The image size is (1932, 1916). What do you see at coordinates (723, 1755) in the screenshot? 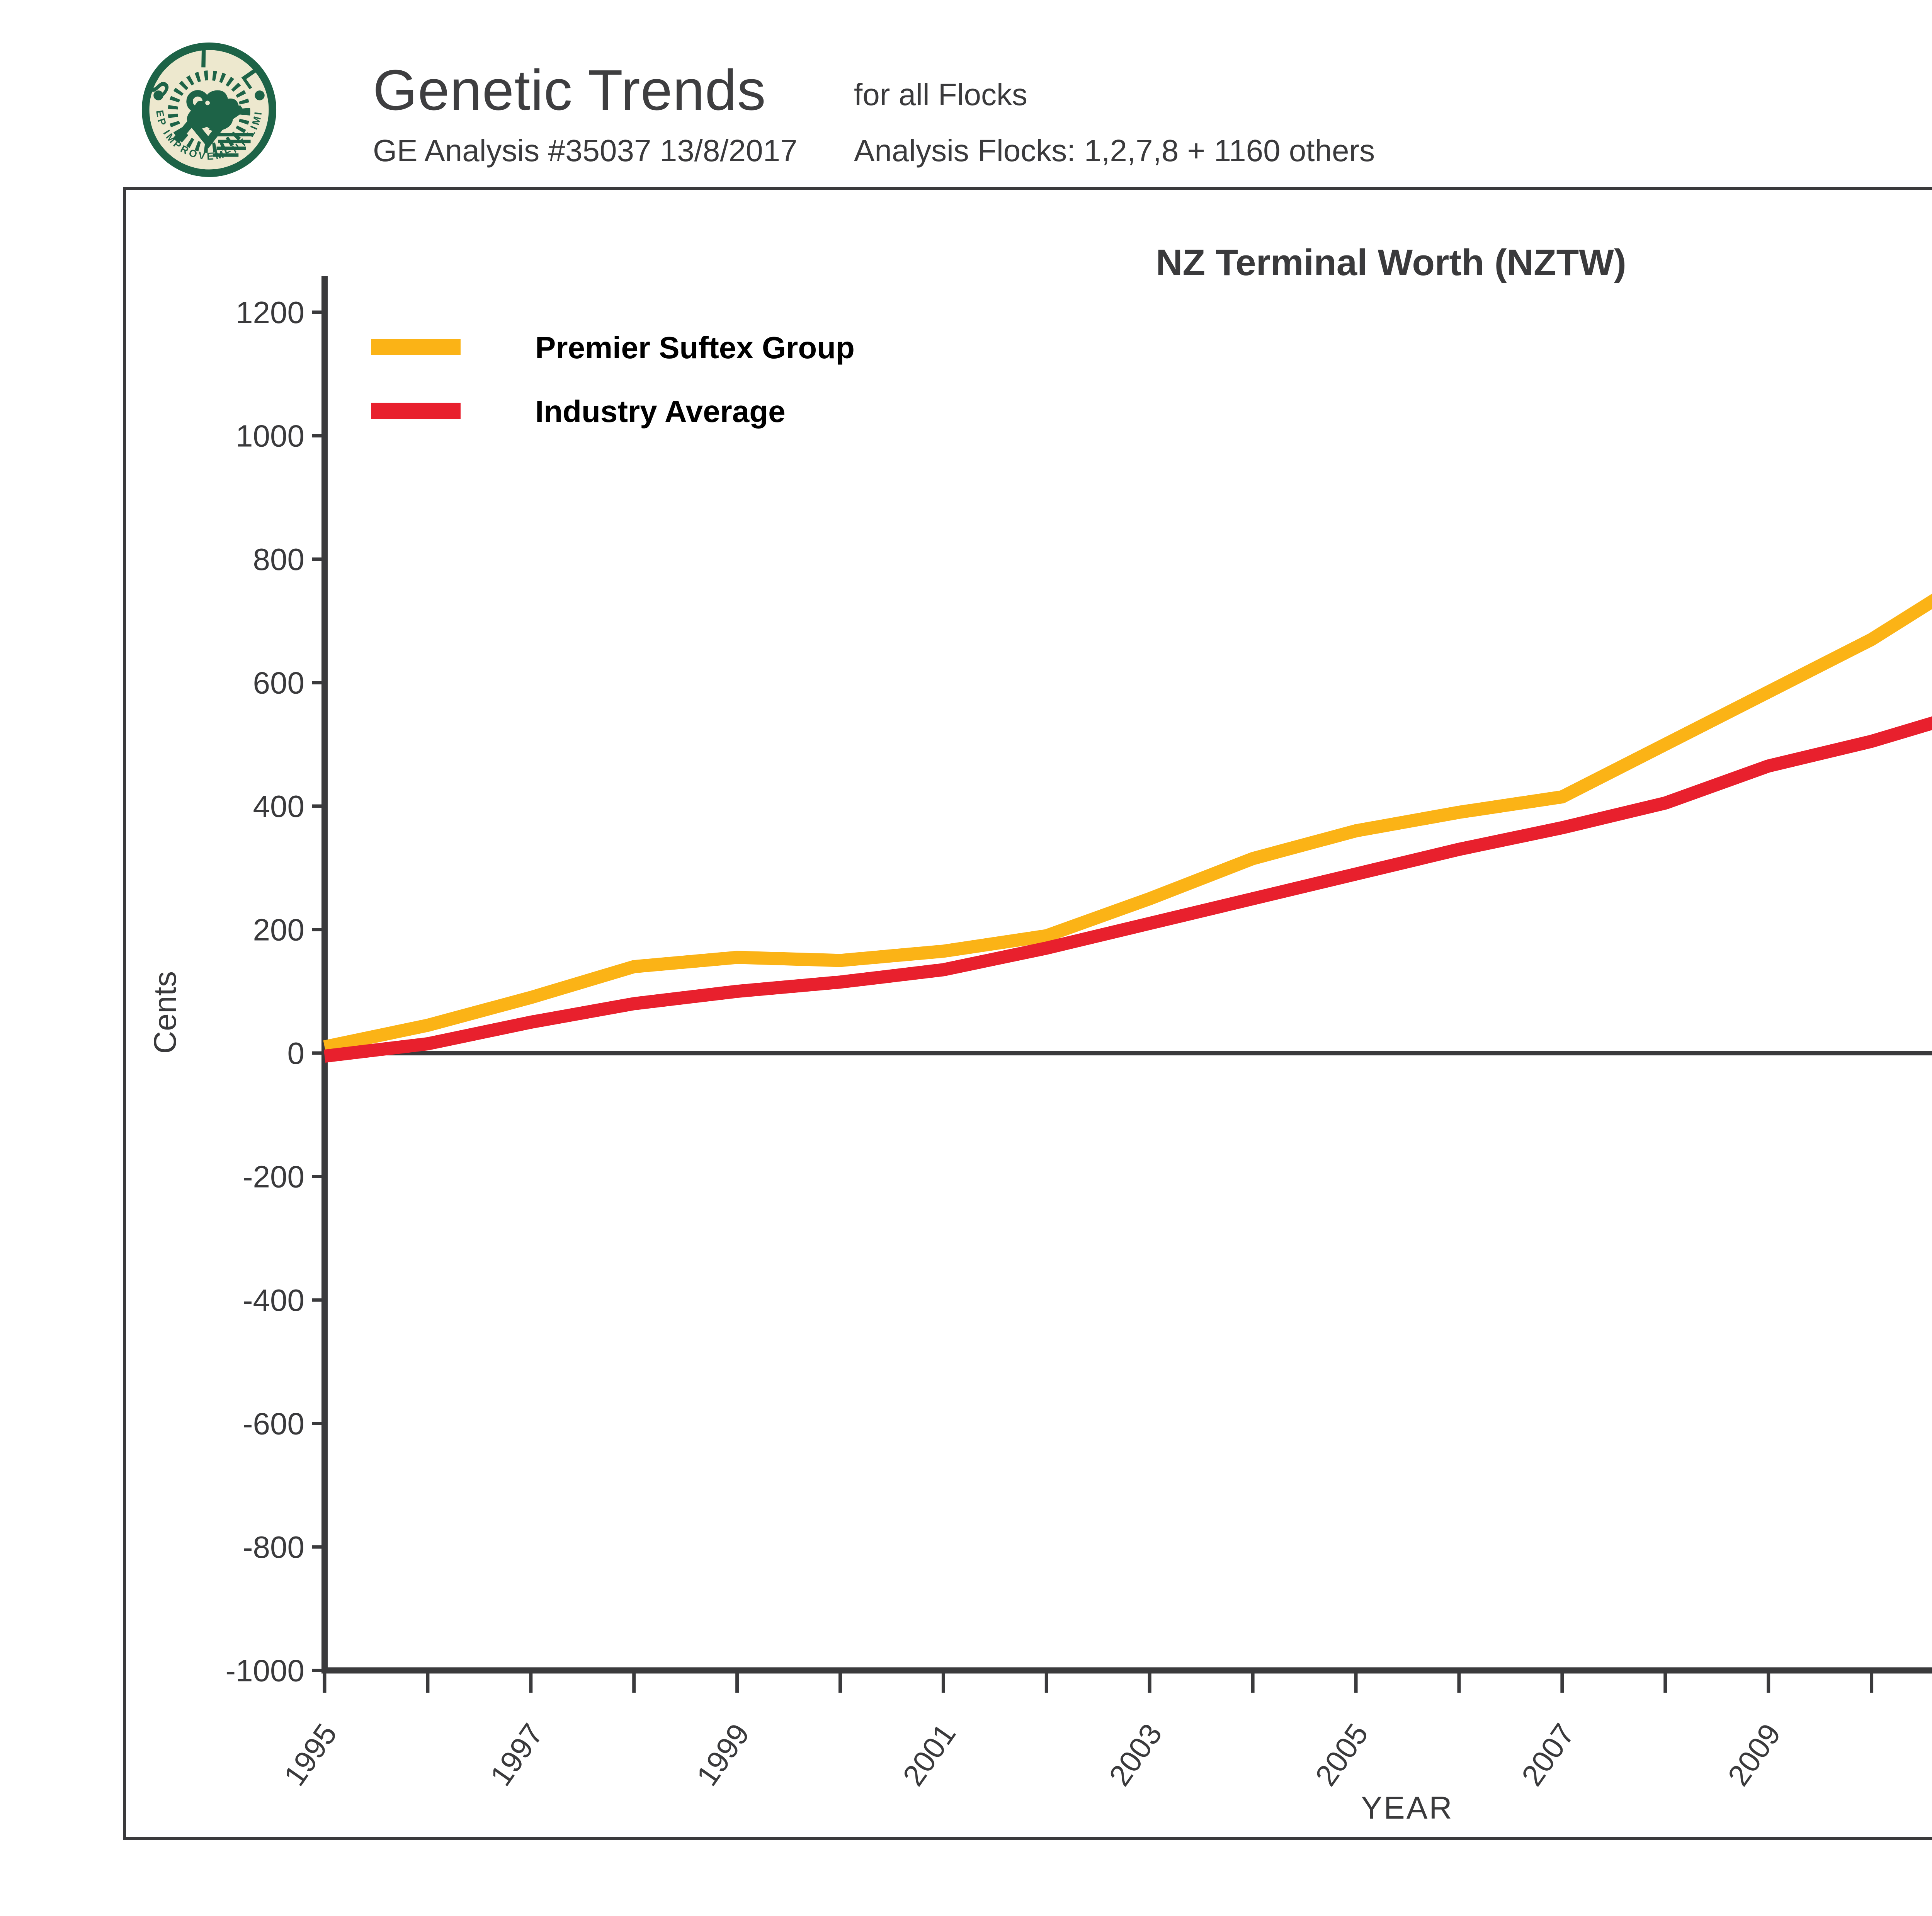
I see `x-tick-label: 1999` at bounding box center [723, 1755].